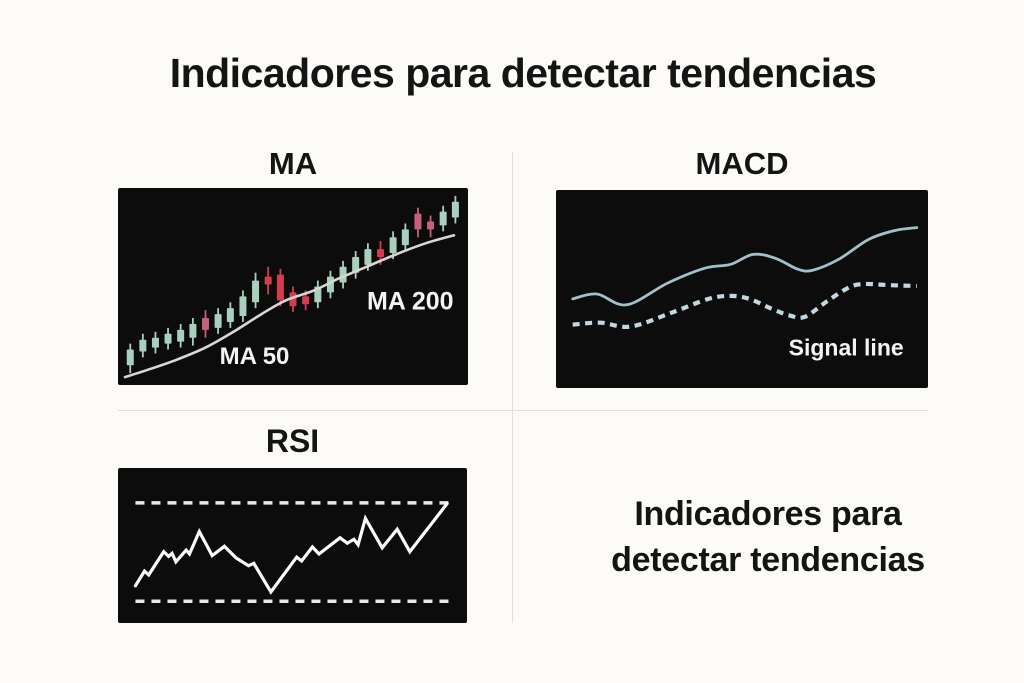 The image size is (1024, 683). Describe the element at coordinates (292, 441) in the screenshot. I see `rsi-heading: RSI` at that location.